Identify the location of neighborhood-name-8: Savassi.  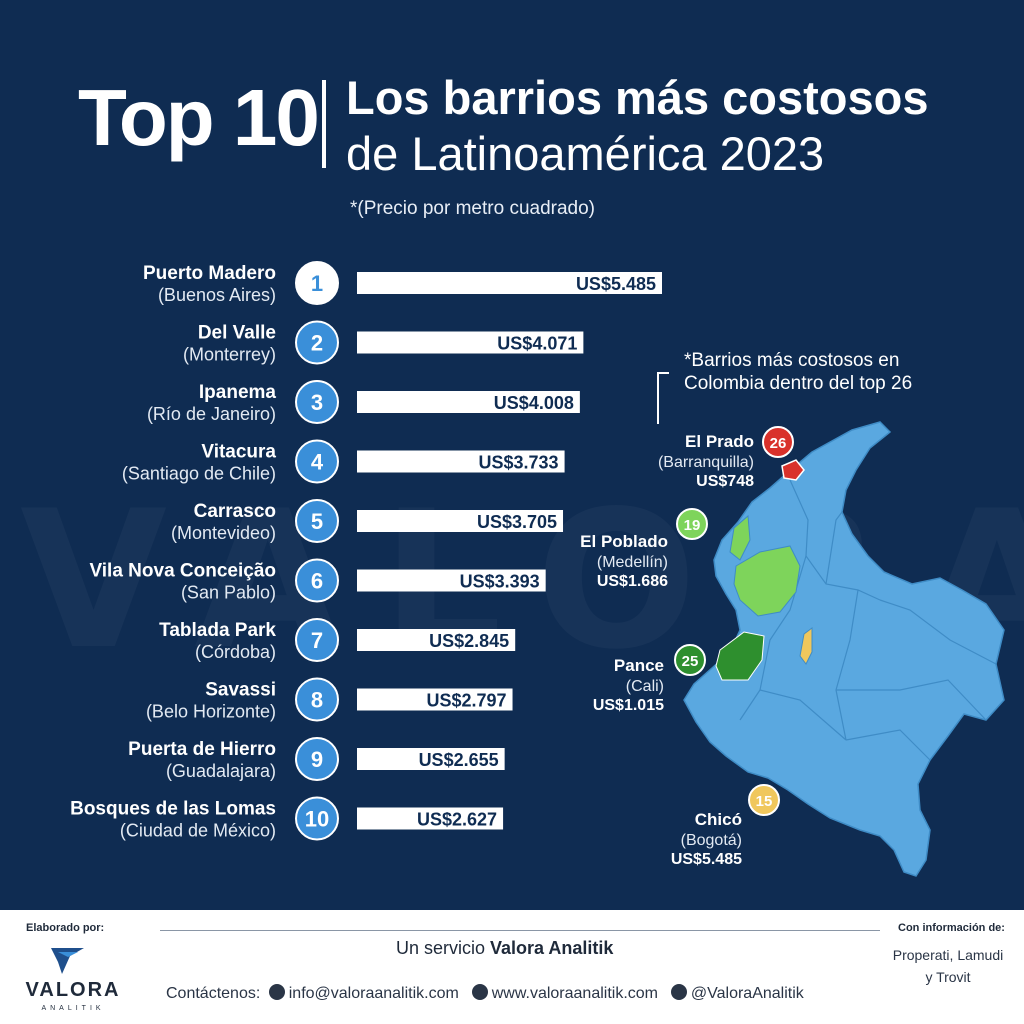
(240, 690).